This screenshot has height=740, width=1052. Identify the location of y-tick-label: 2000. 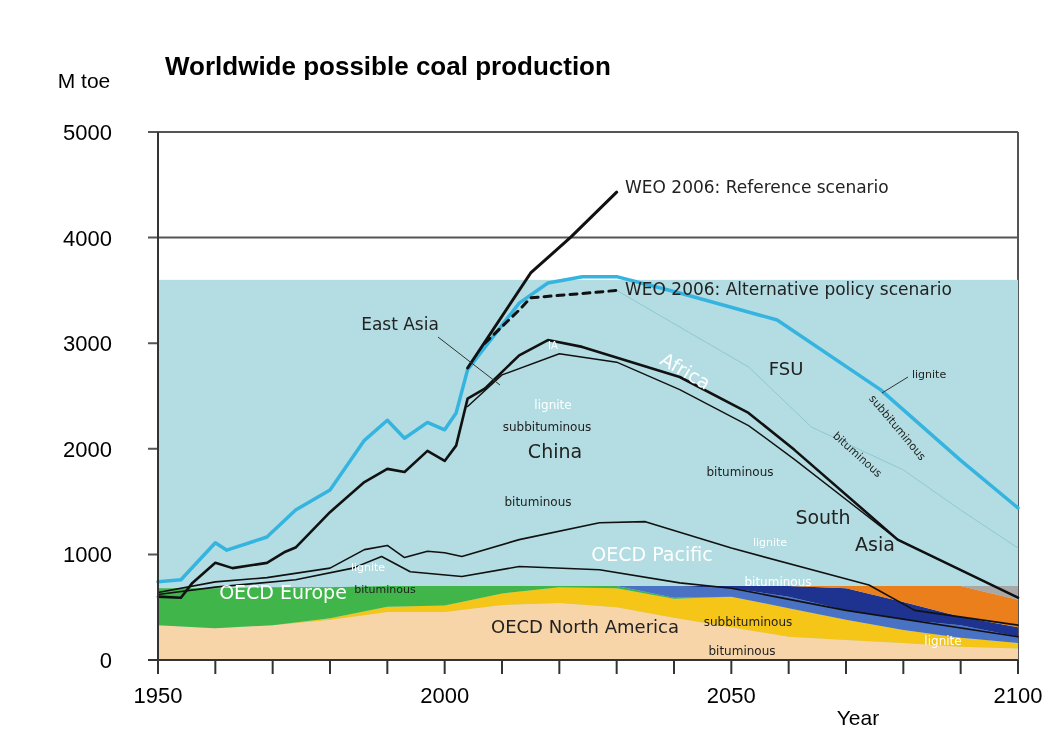
(87, 449).